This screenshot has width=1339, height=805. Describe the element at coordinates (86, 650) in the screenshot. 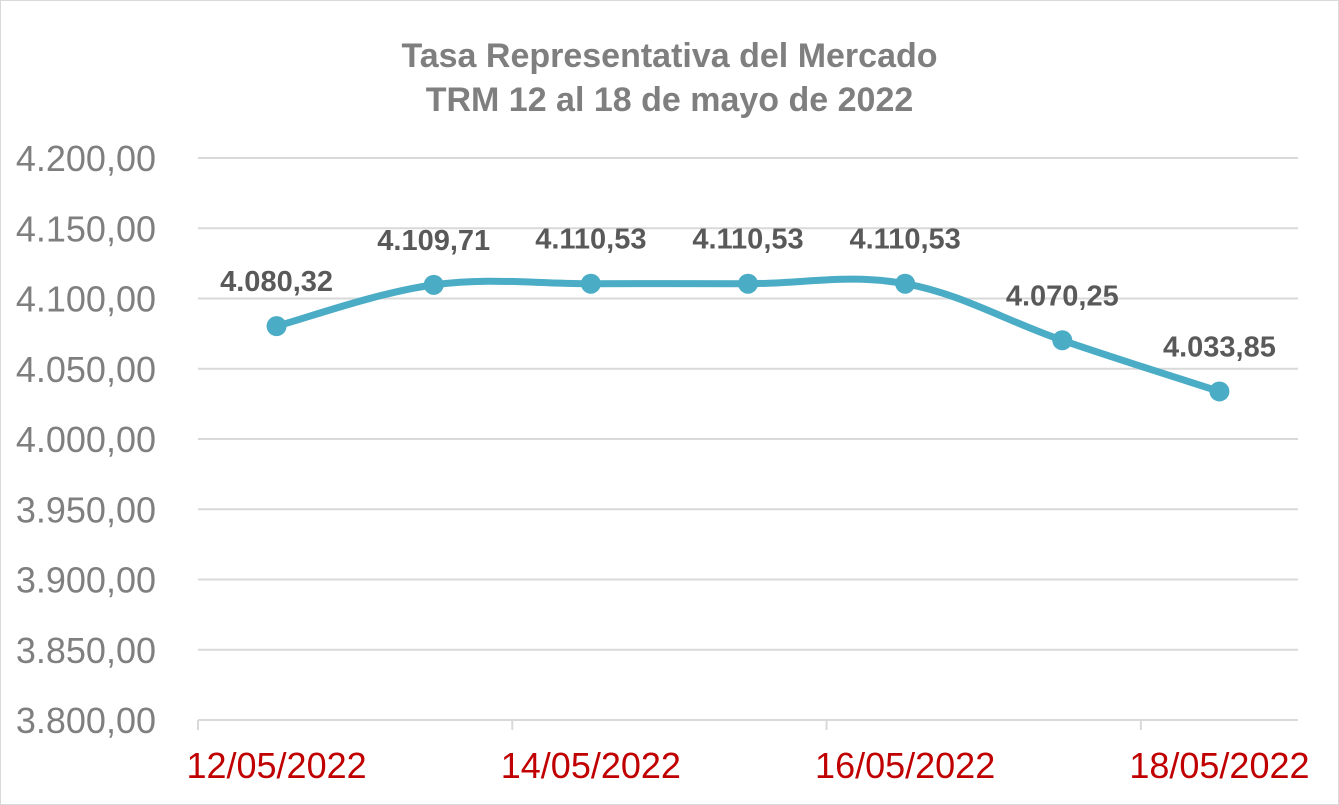

I see `y-tick-label: 3.850,00` at that location.